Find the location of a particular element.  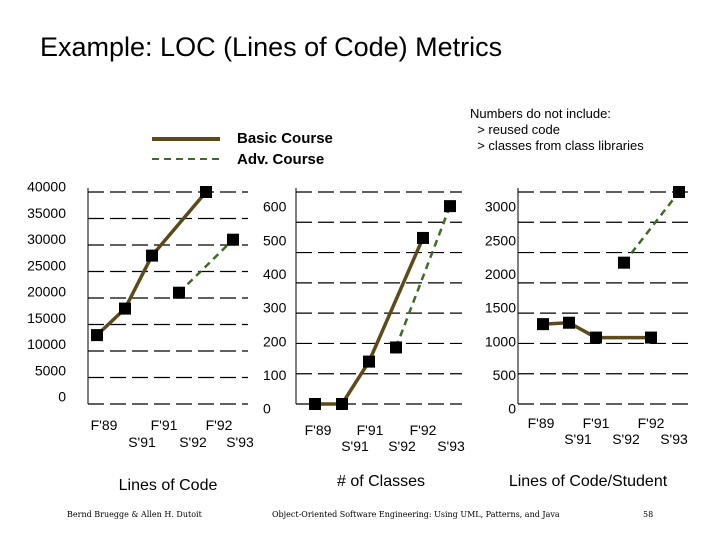

y-tick-label: 3000 is located at coordinates (500, 207).